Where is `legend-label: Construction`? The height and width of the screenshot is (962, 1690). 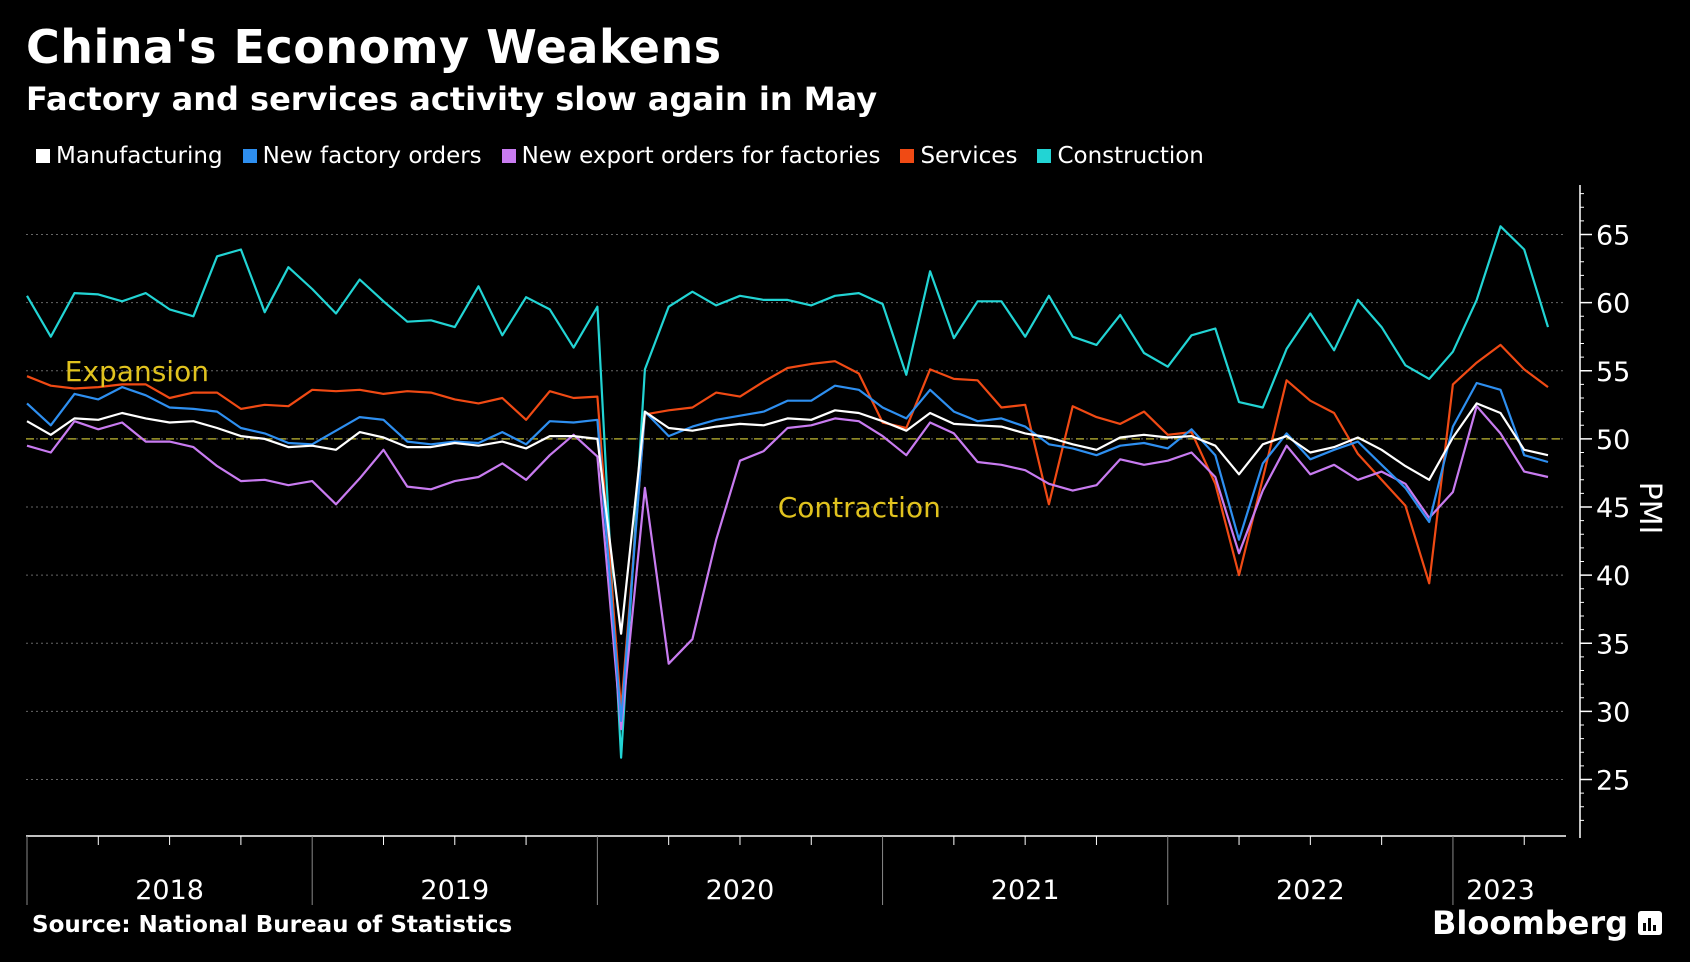 legend-label: Construction is located at coordinates (1130, 156).